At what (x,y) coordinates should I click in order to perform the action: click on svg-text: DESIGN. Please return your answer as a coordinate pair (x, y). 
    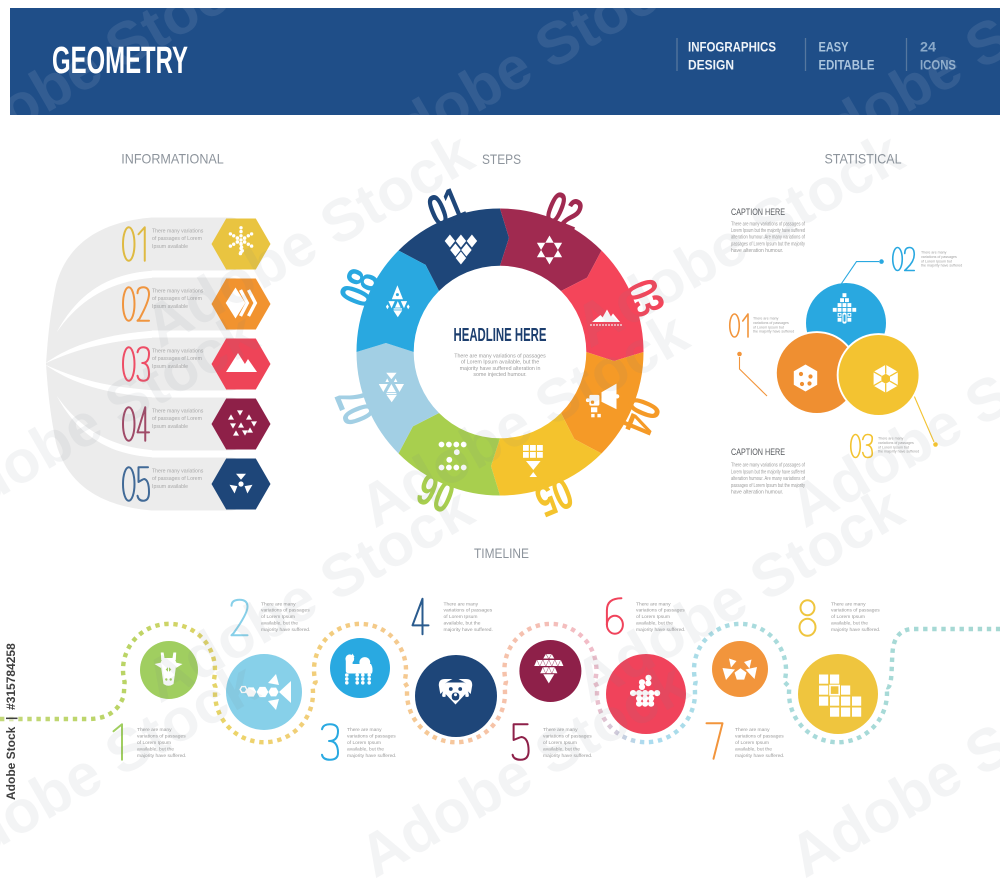
    Looking at the image, I should click on (711, 65).